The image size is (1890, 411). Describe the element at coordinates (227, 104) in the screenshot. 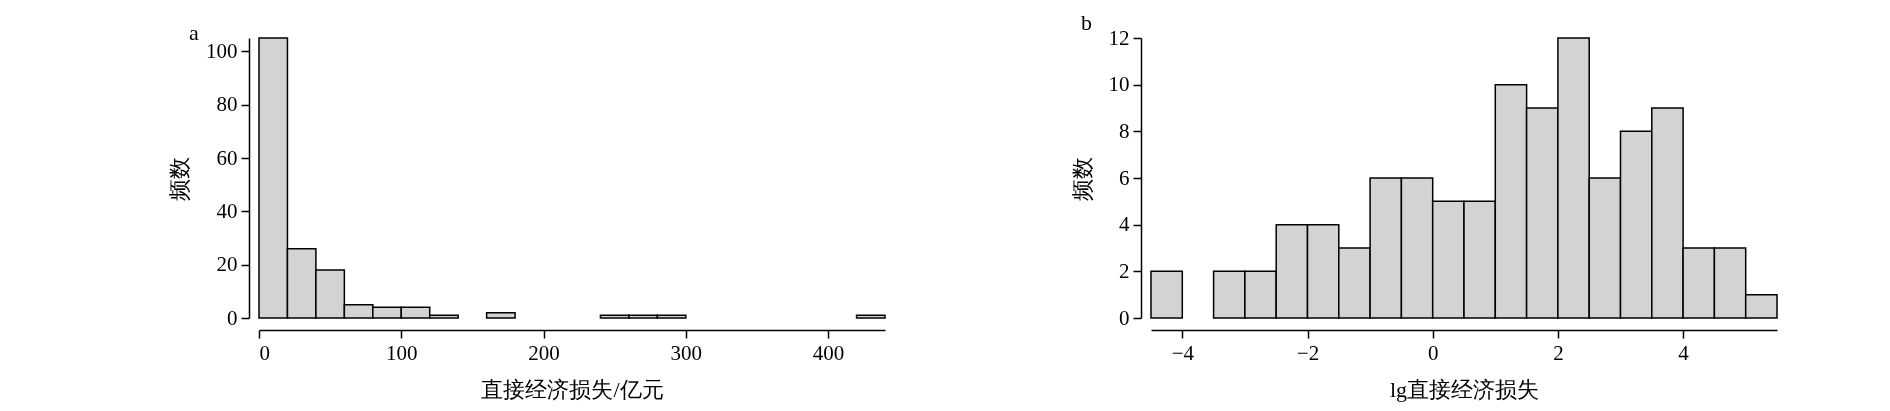

I see `y-tick-label: 80` at that location.